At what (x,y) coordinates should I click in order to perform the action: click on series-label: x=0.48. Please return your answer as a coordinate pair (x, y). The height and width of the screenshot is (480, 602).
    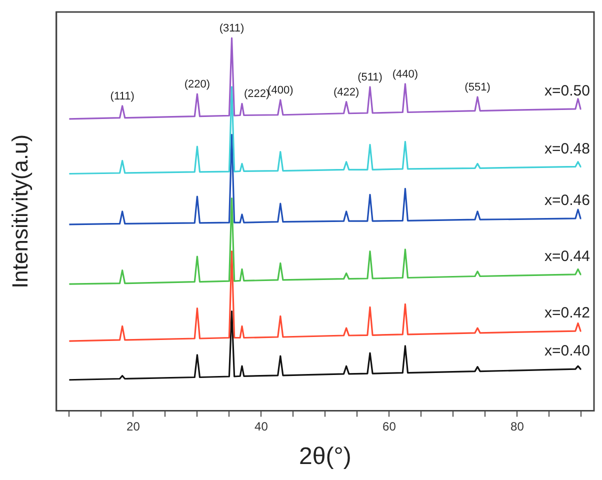
    Looking at the image, I should click on (567, 149).